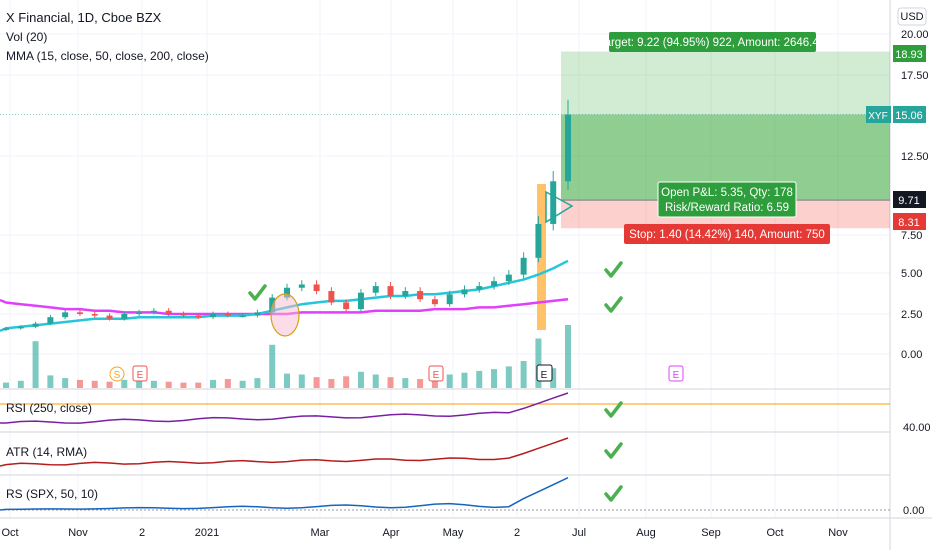  I want to click on last-price-tag: 15.06, so click(909, 114).